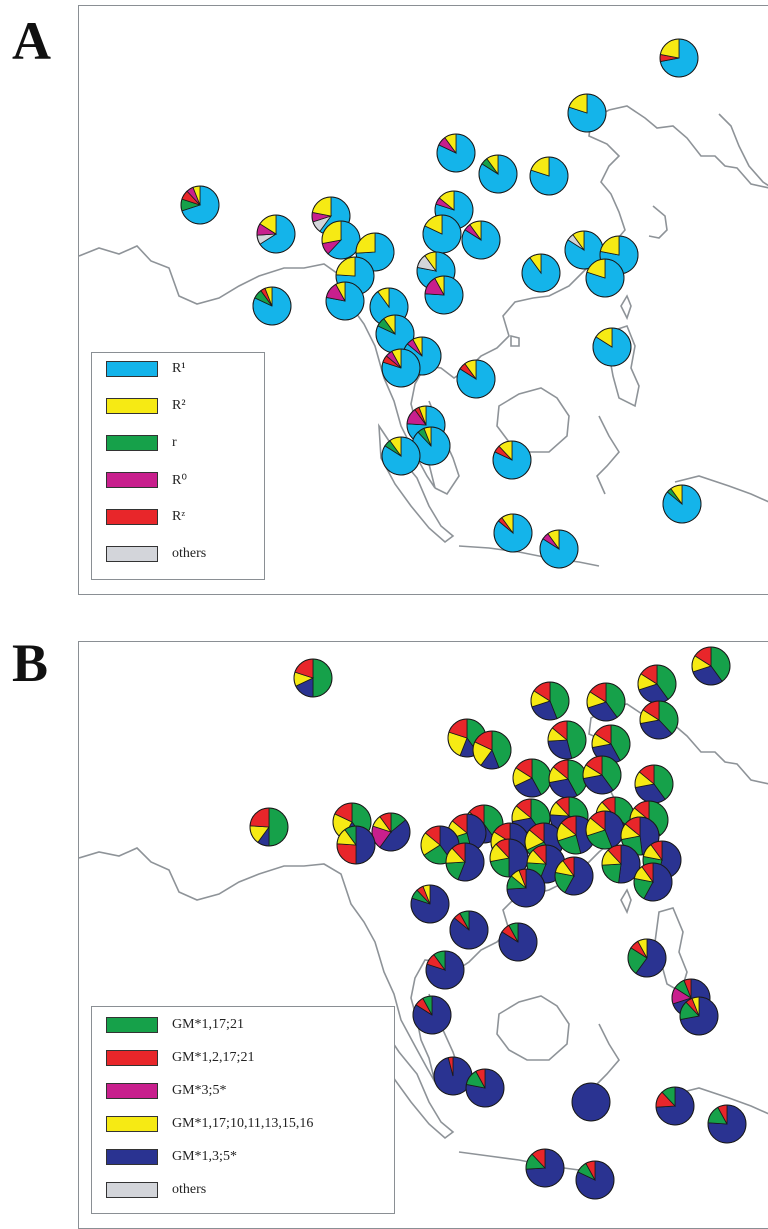 The image size is (768, 1229). What do you see at coordinates (515, 340) in the screenshot?
I see `coast-a-hainan` at bounding box center [515, 340].